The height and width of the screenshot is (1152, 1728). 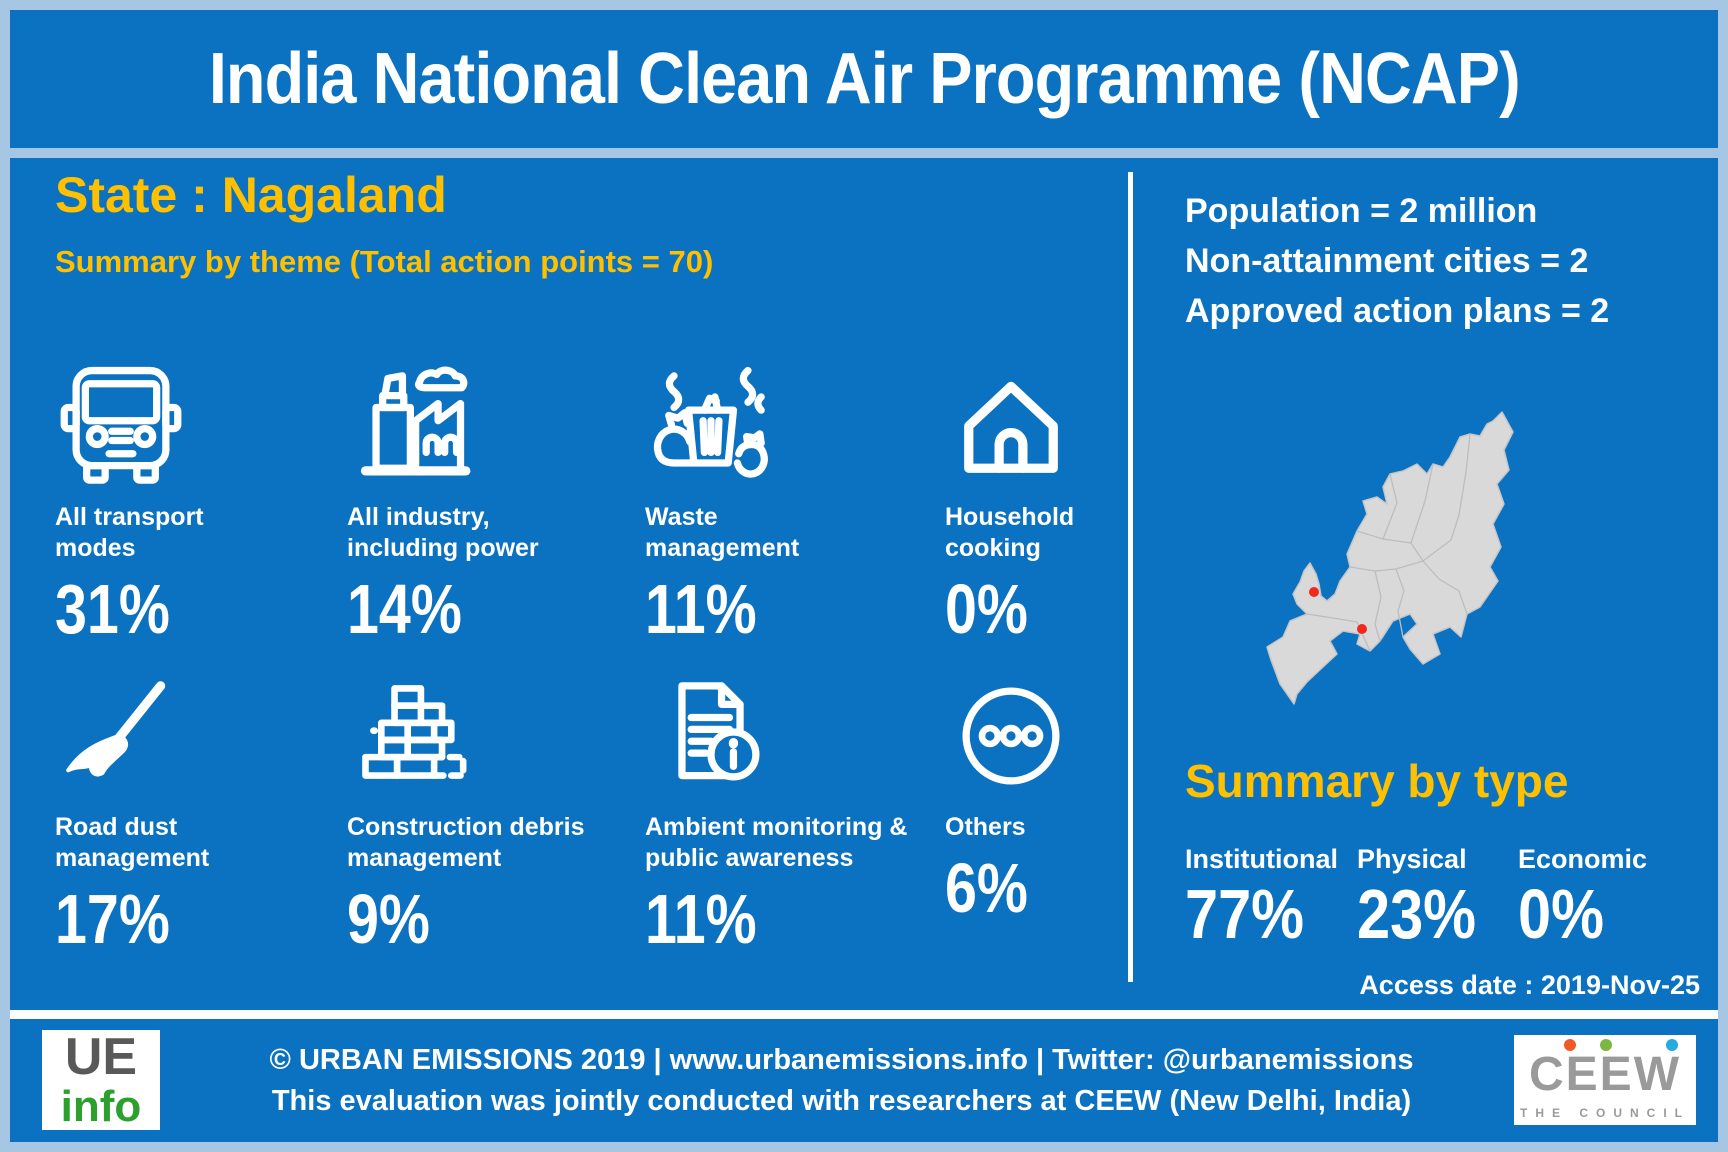 I want to click on ceew-dot-green, so click(x=1606, y=1045).